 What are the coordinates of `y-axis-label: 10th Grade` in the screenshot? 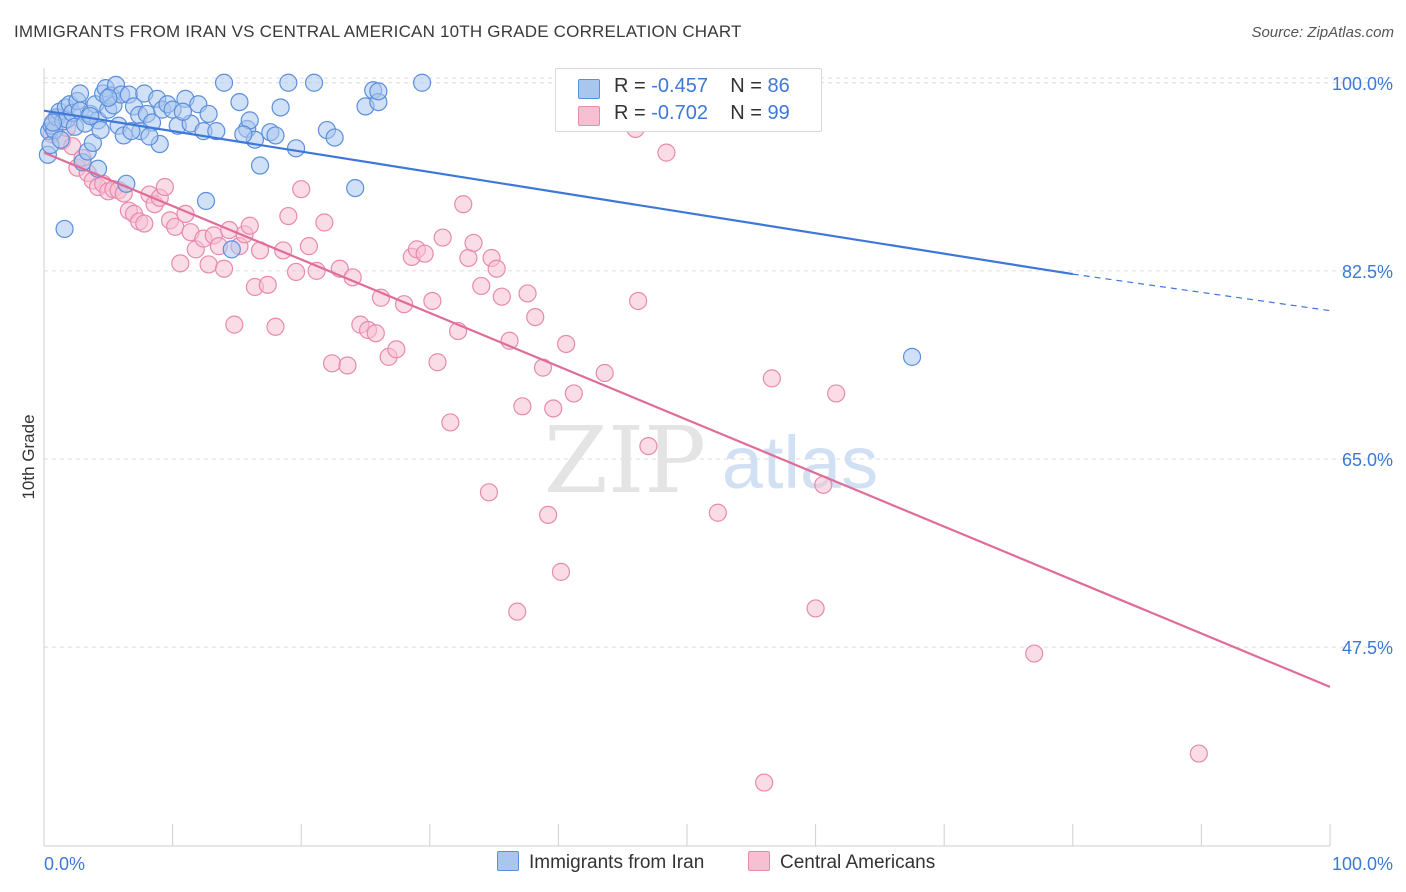 It's located at (28, 456).